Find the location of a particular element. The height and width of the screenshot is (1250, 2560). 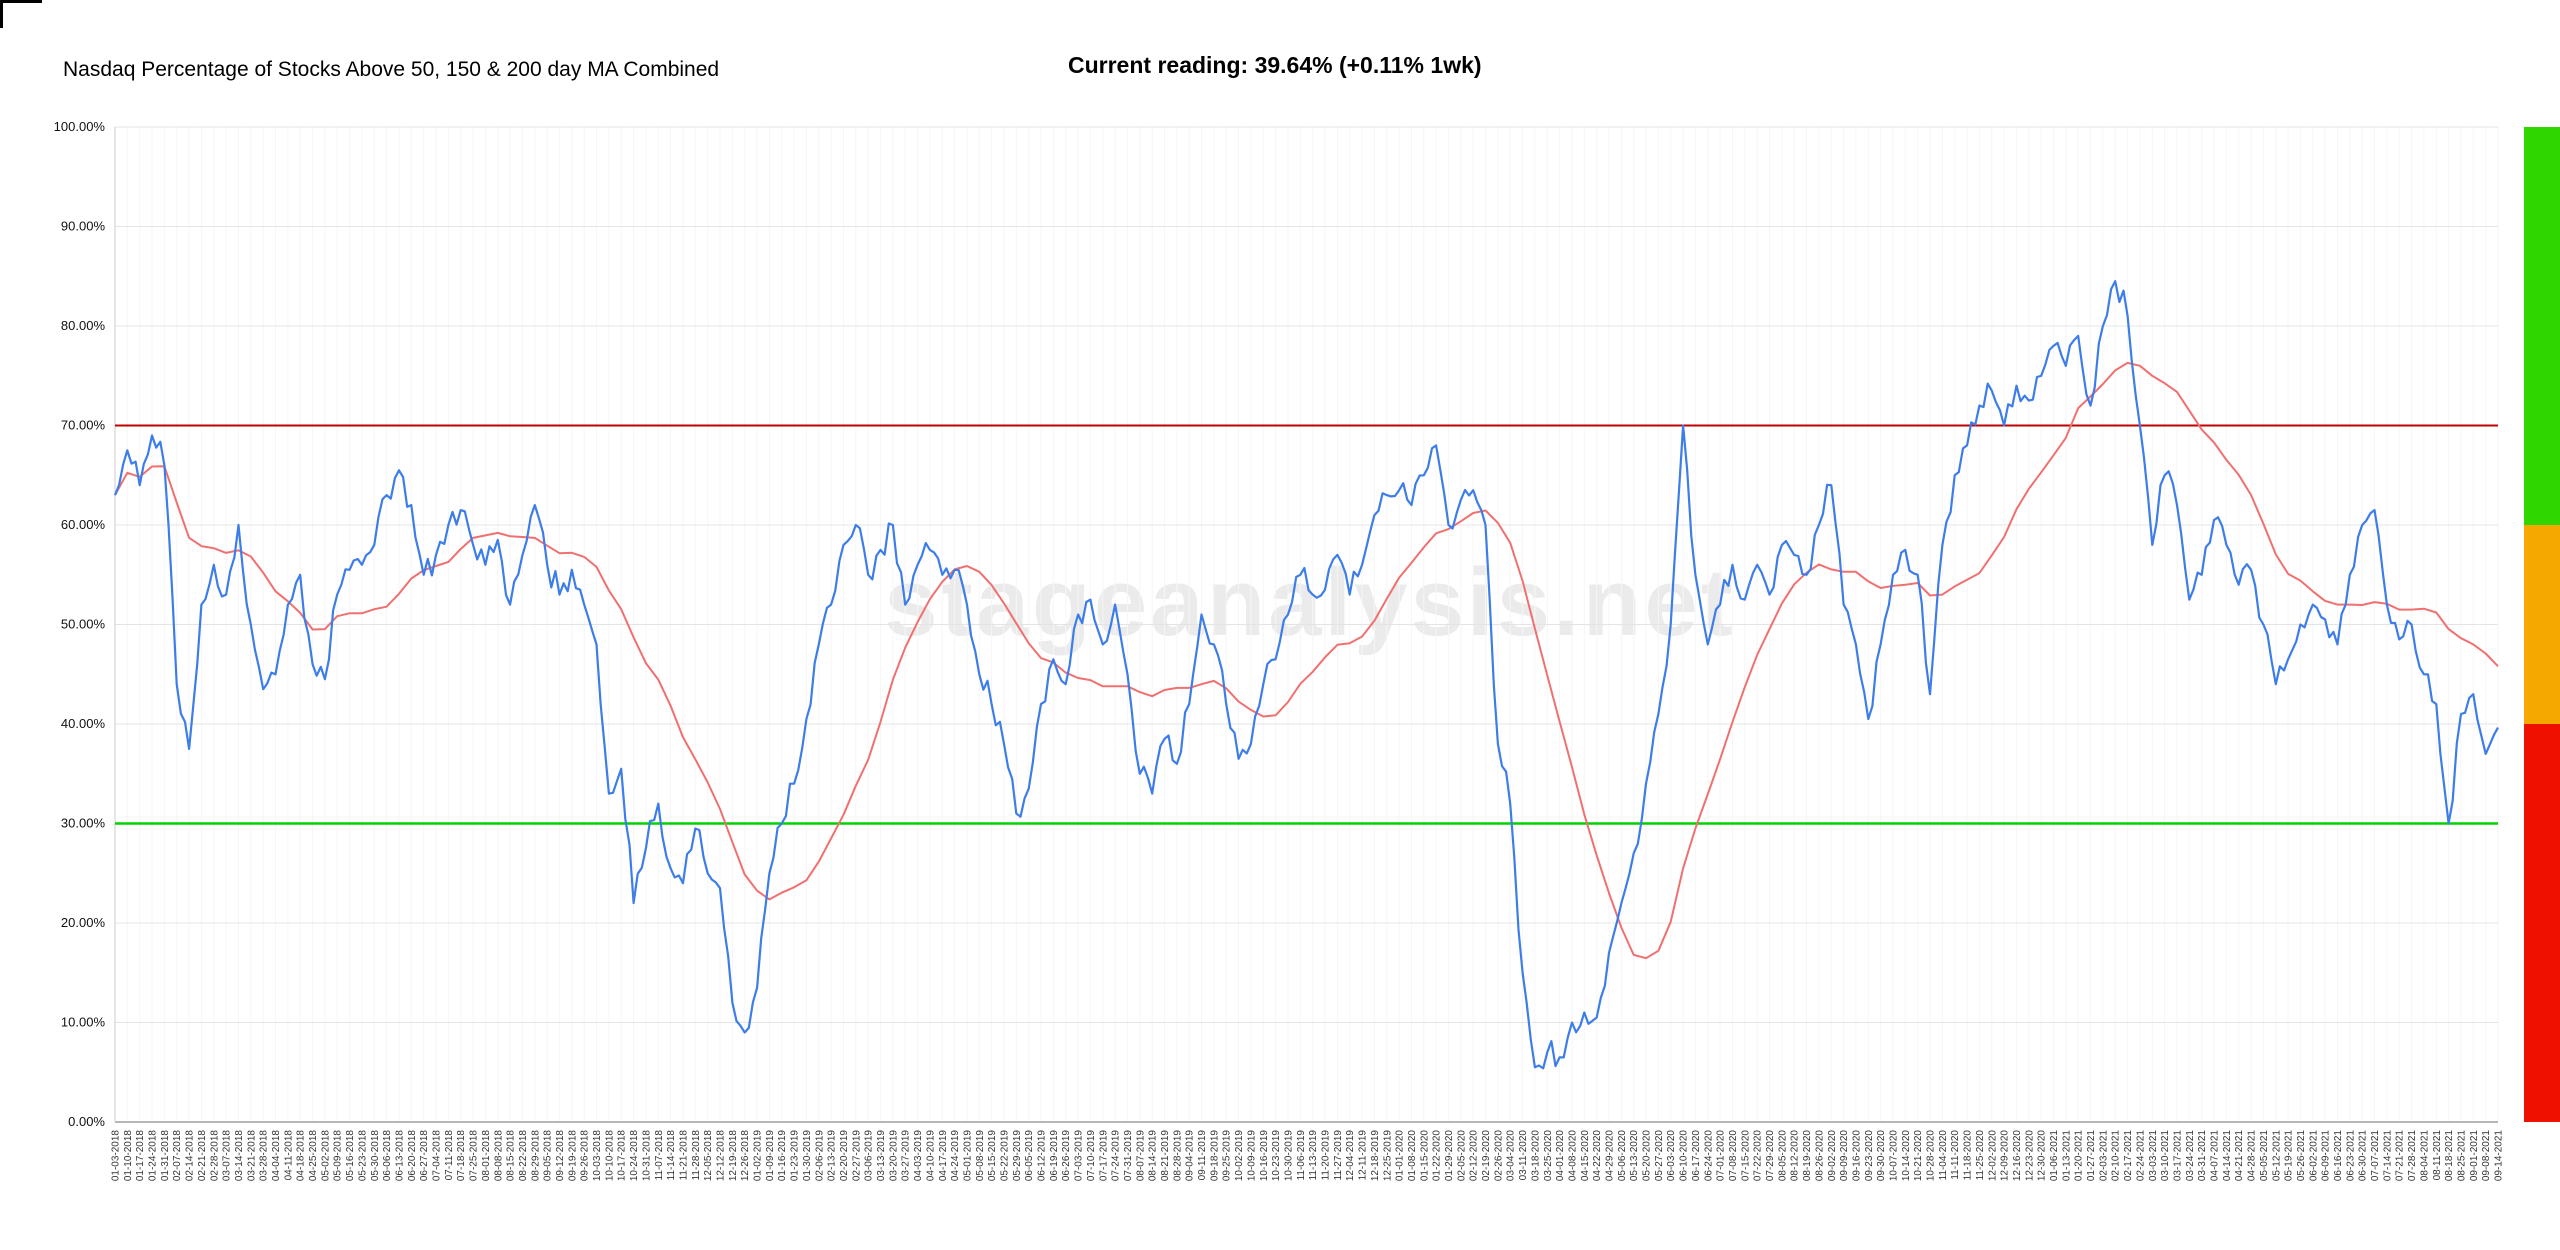

x-tick-label: 09-19-2018 is located at coordinates (572, 1156).